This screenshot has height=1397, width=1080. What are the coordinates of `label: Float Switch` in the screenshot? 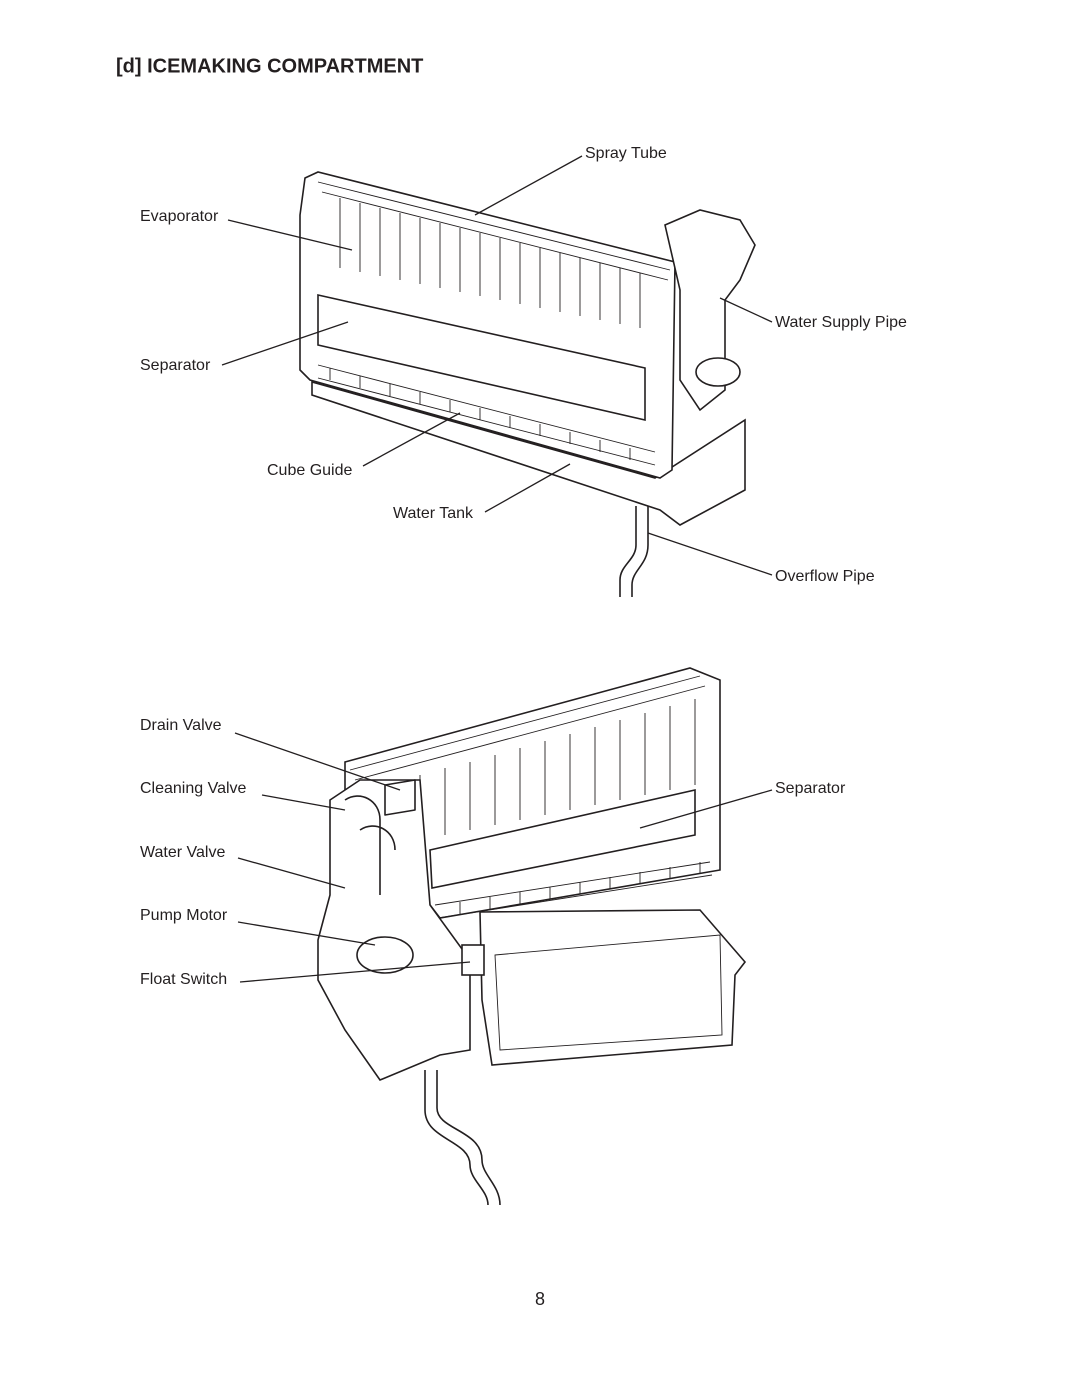 It's located at (183, 979).